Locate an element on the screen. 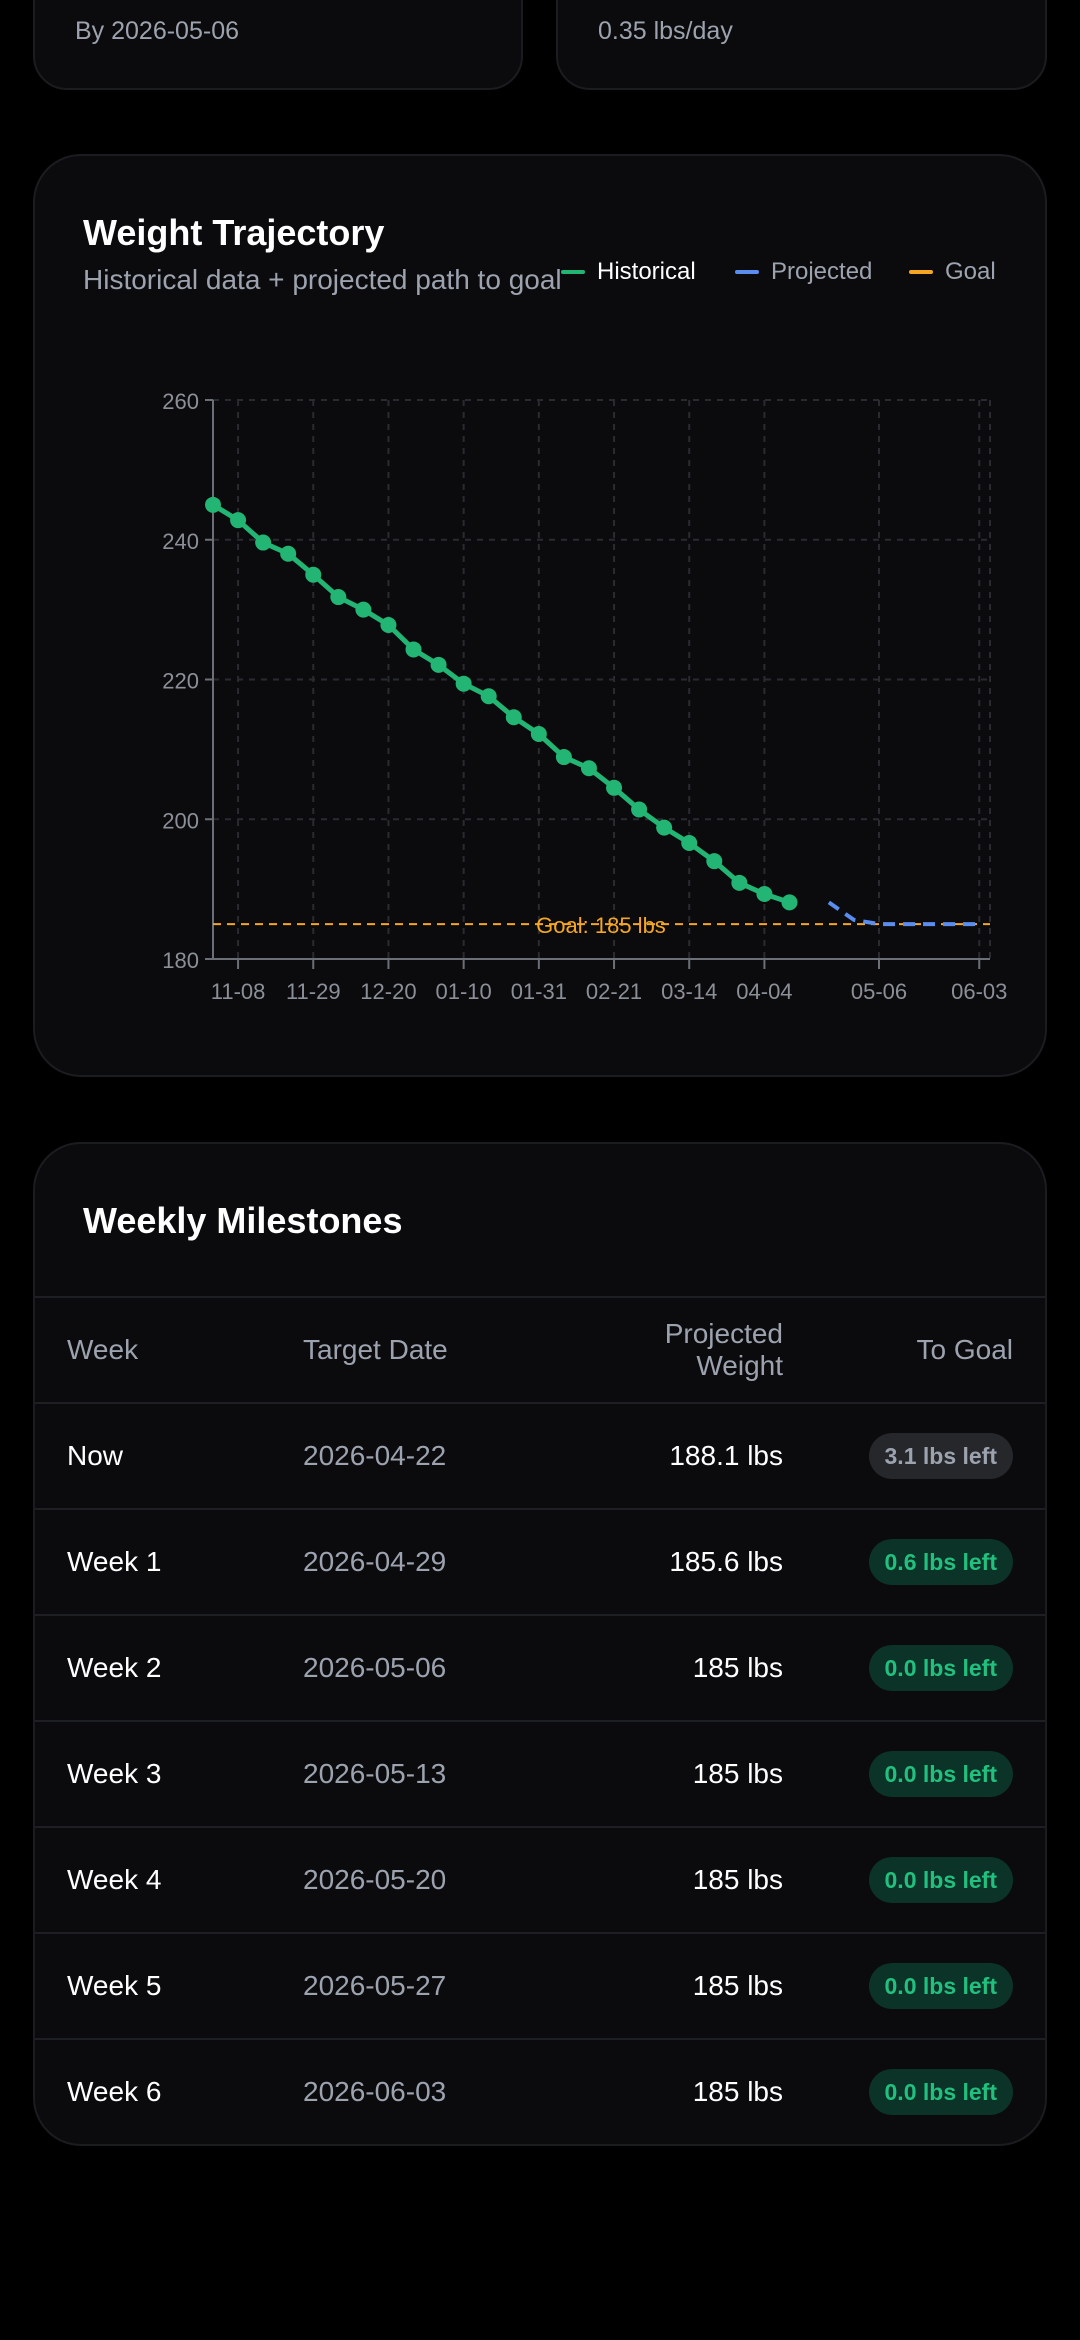 This screenshot has width=1080, height=2340. y-tick-label: 260 is located at coordinates (180, 401).